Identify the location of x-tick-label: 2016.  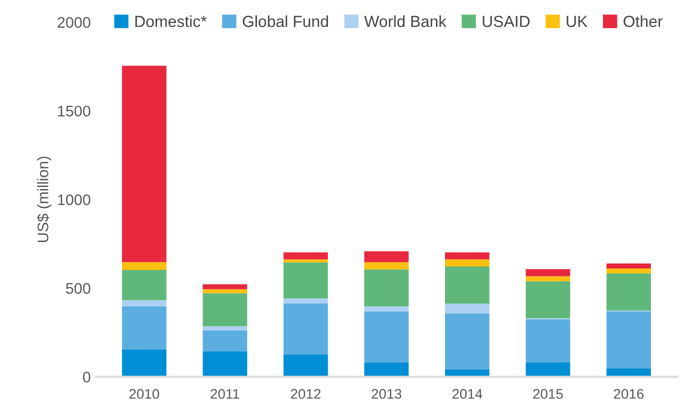
(629, 393).